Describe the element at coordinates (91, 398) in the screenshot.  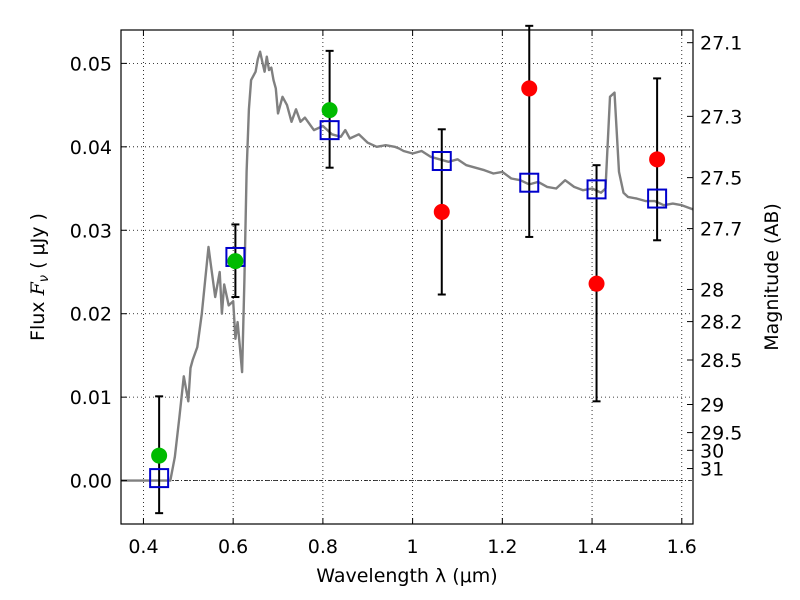
I see `y-tick-label: 0.01` at that location.